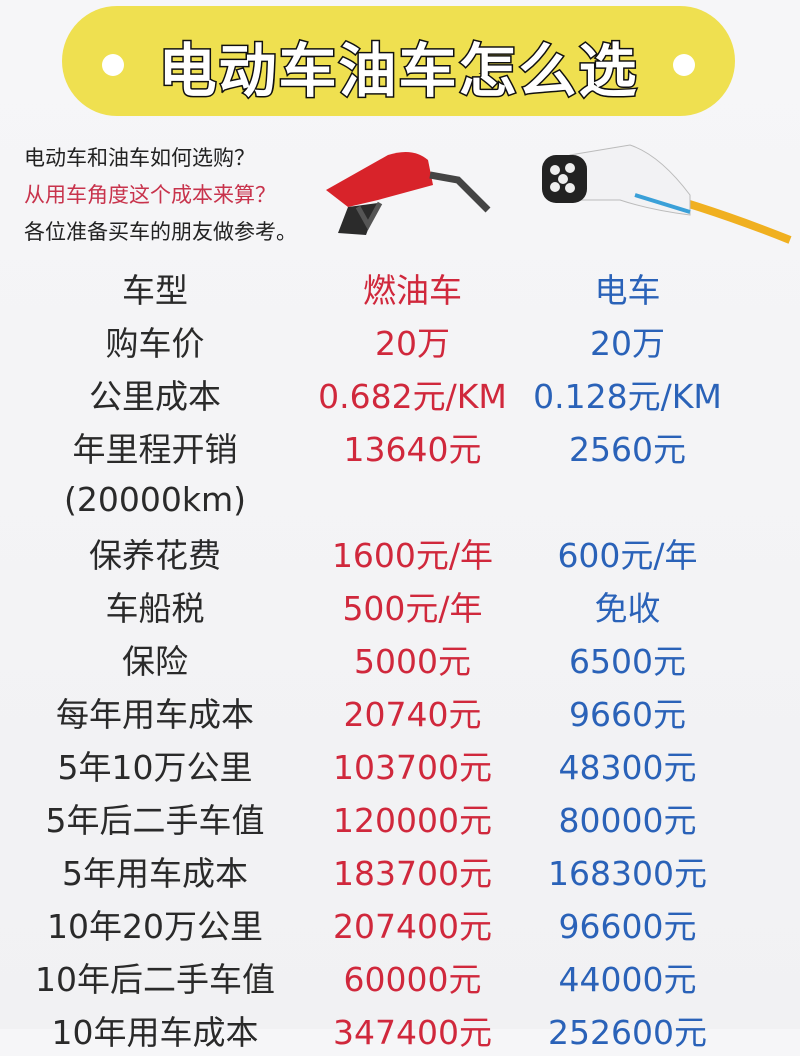 This screenshot has width=800, height=1056. What do you see at coordinates (155, 396) in the screenshot?
I see `row-label: 公里成本` at bounding box center [155, 396].